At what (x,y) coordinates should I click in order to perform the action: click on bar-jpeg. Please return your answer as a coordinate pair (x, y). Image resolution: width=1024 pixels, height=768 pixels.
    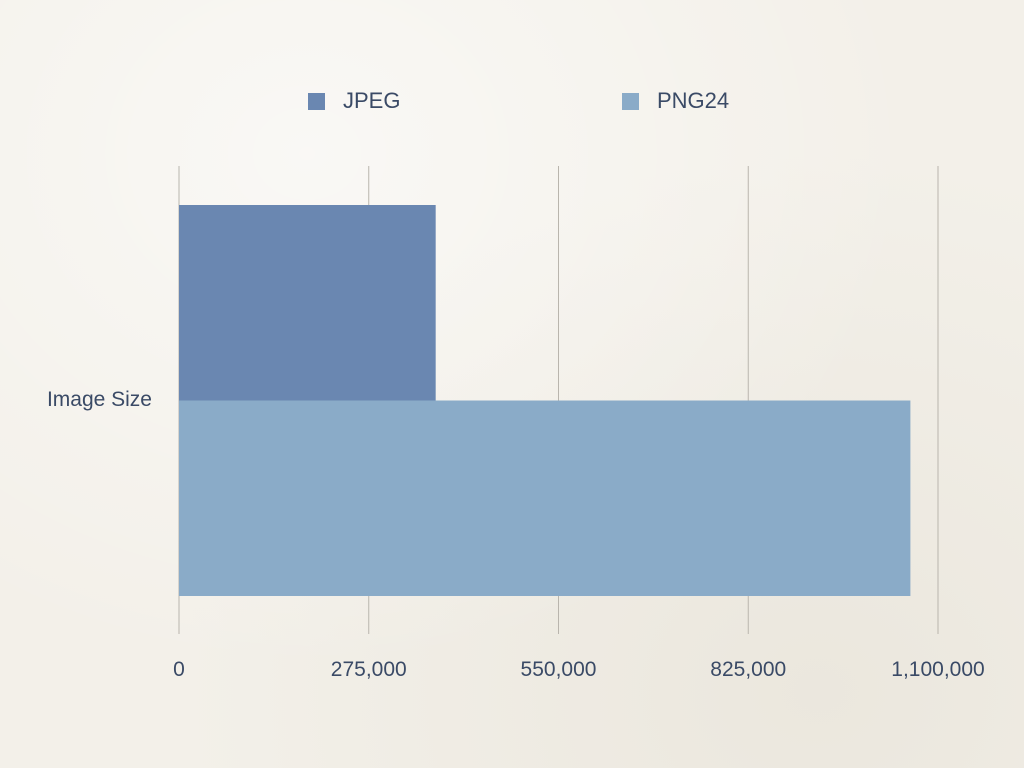
    Looking at the image, I should click on (307, 303).